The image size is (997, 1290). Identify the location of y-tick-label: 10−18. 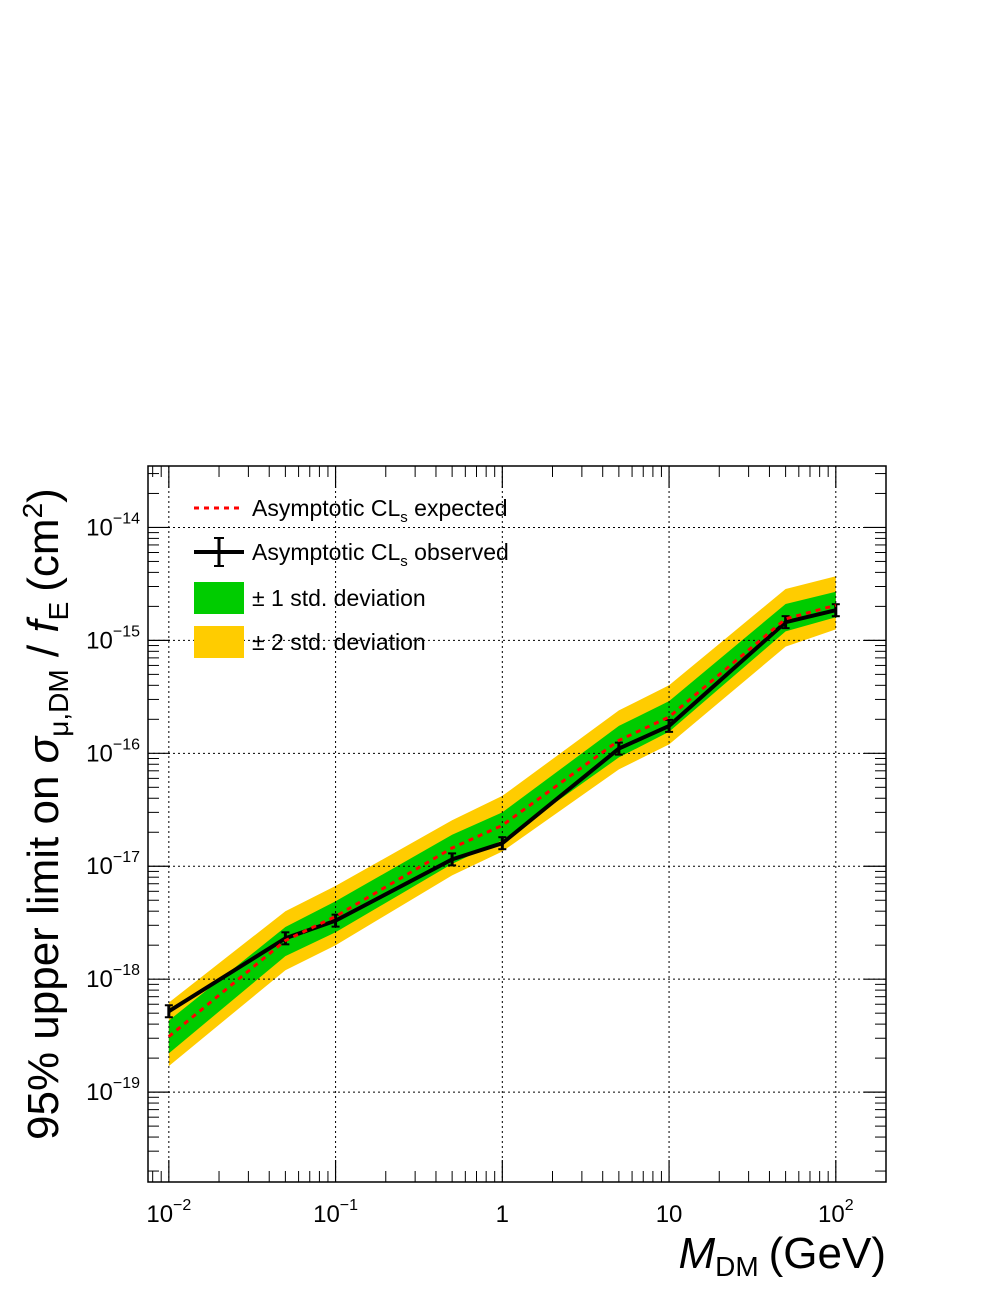
(113, 977).